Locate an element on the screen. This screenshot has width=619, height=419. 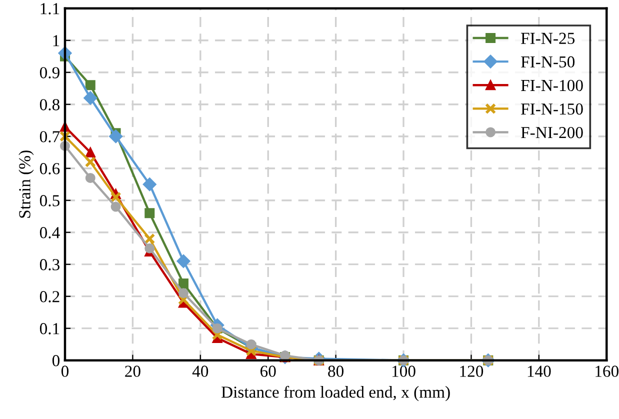
legend-label: FI-N-100 is located at coordinates (552, 86).